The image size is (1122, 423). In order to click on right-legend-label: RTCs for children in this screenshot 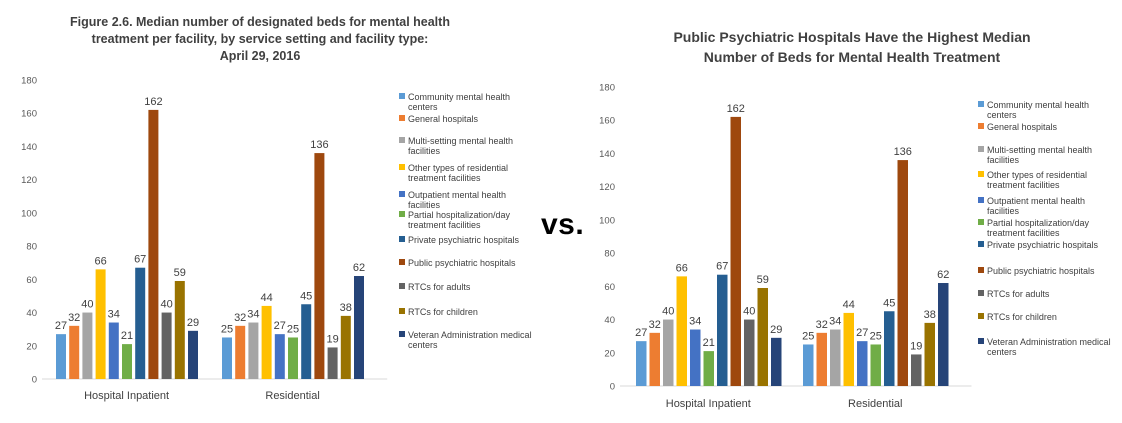, I will do `click(1022, 317)`.